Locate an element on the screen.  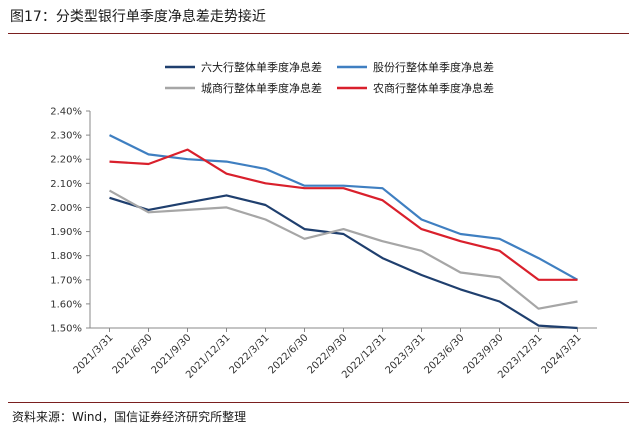
y-tick-label: 2.40% is located at coordinates (66, 112).